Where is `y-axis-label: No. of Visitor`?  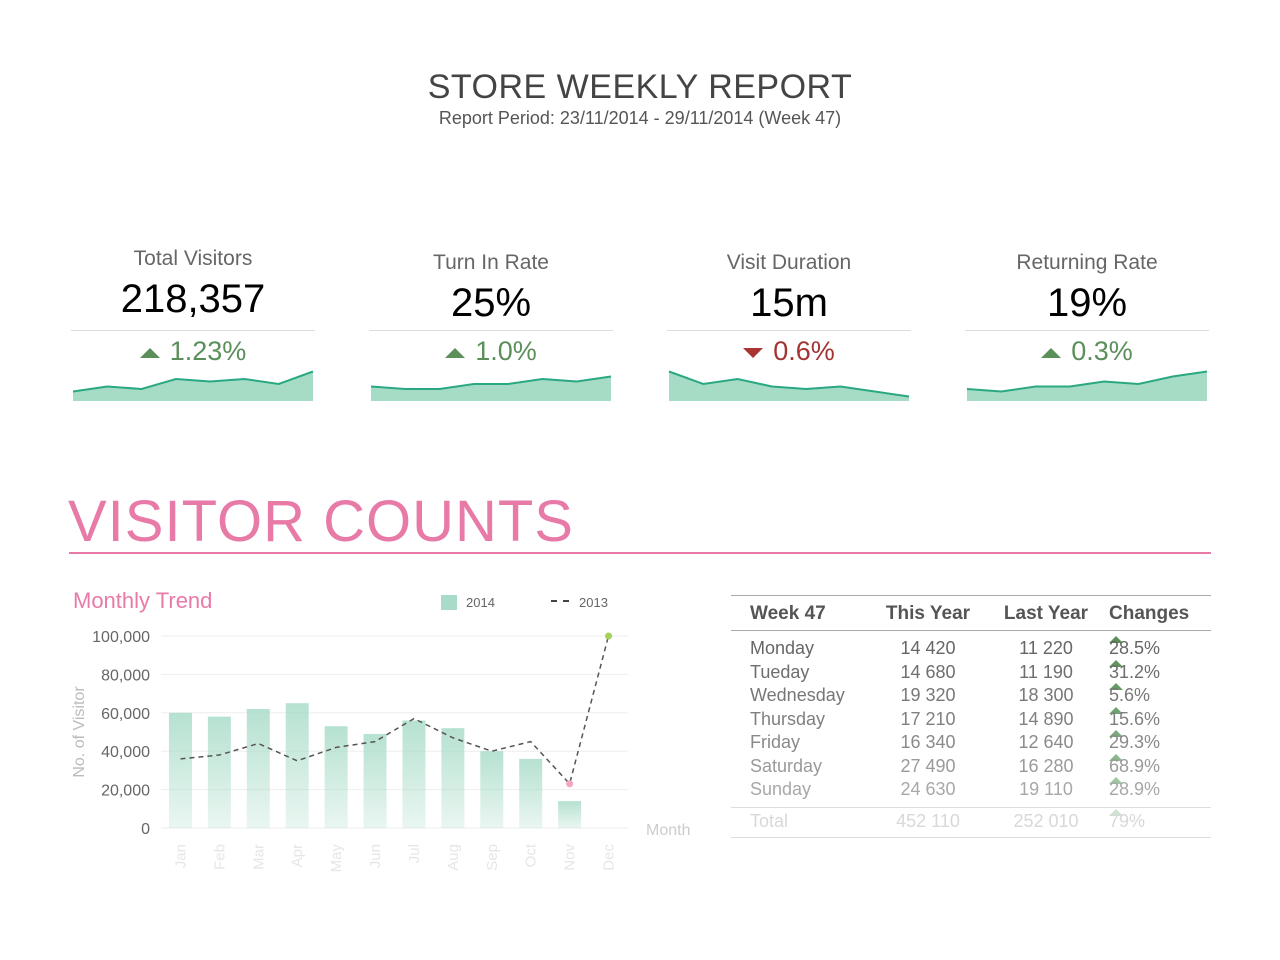 y-axis-label: No. of Visitor is located at coordinates (79, 732).